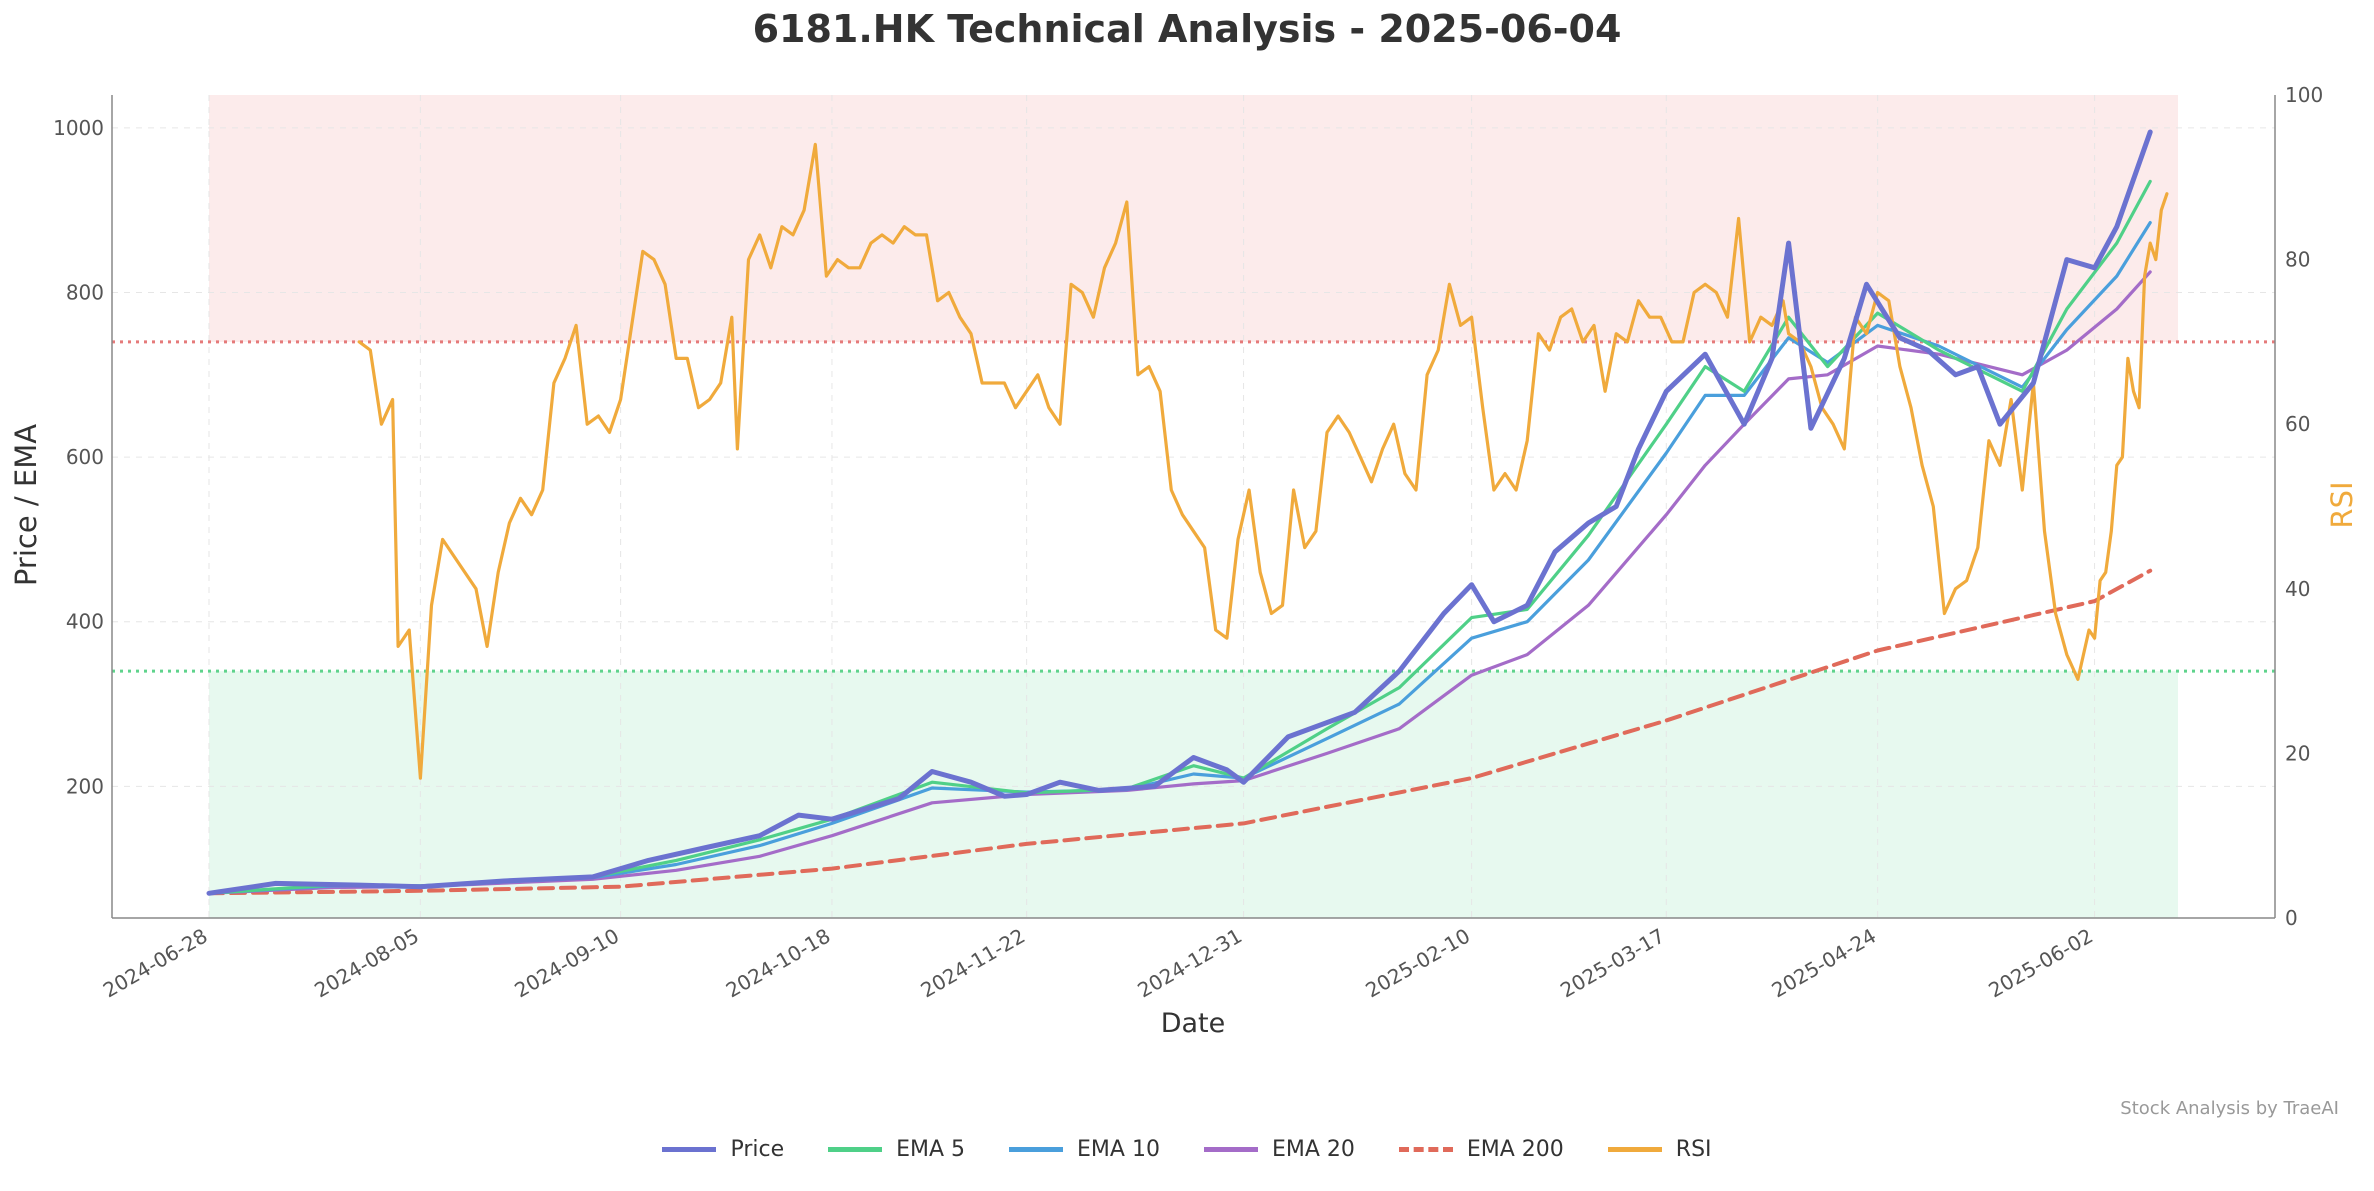  I want to click on y-tick-label: 400, so click(85, 622).